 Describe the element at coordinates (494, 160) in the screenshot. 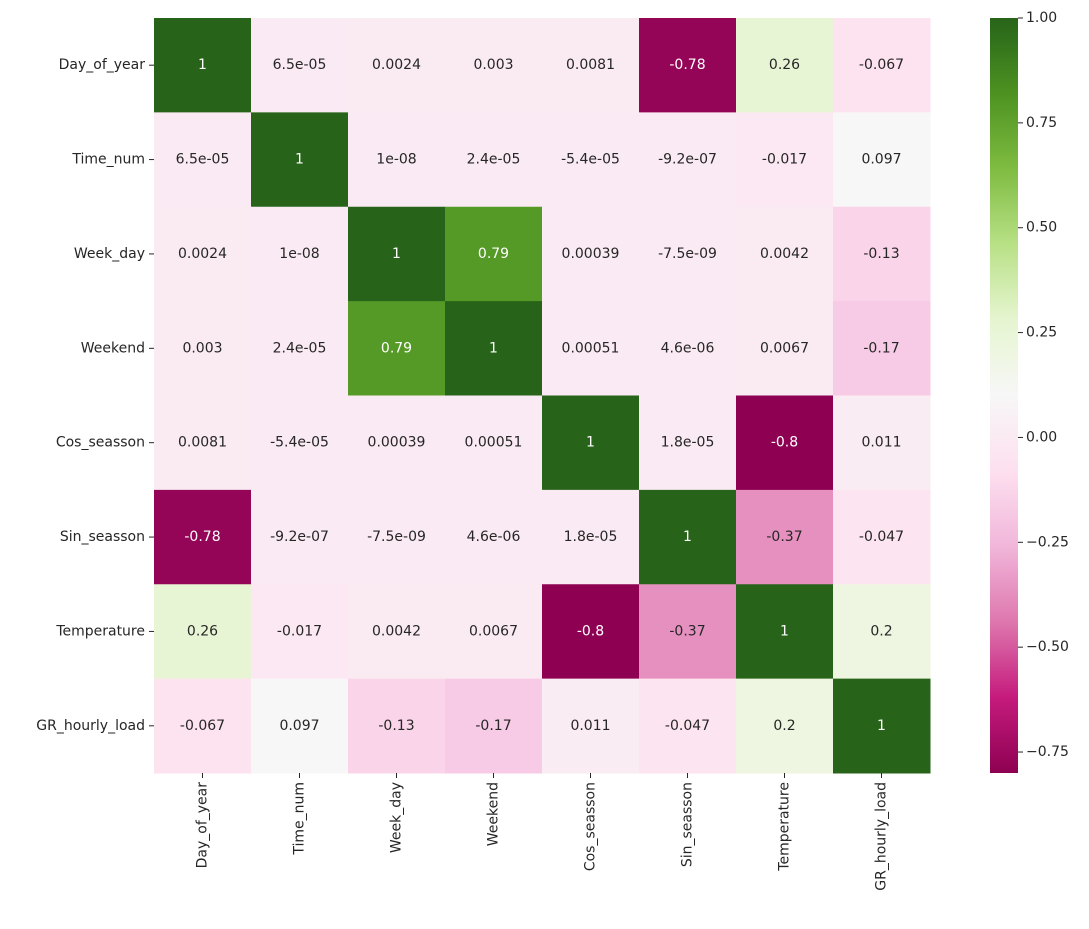

I see `cell-label: 2.4e-05` at that location.